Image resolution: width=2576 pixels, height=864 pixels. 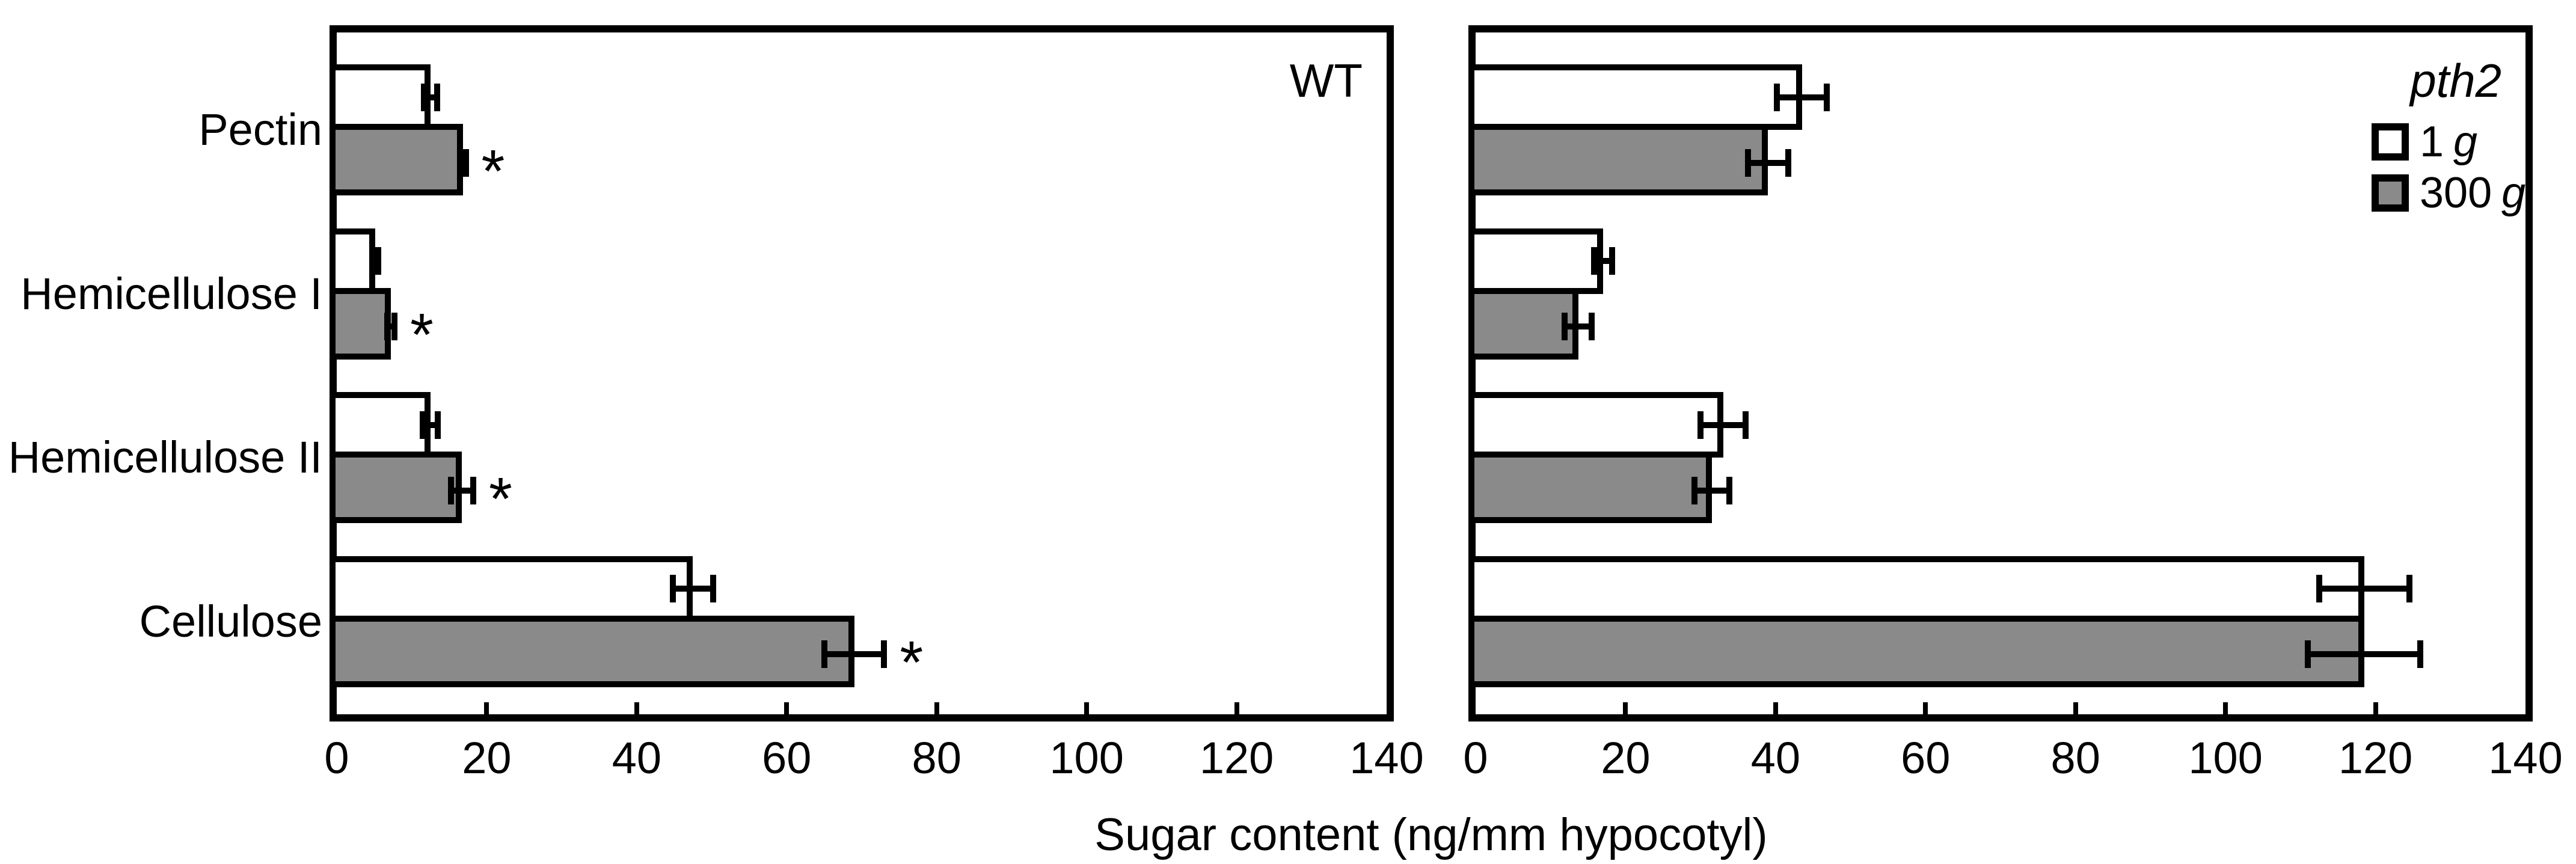 What do you see at coordinates (1326, 80) in the screenshot?
I see `panel-title-wt: WT` at bounding box center [1326, 80].